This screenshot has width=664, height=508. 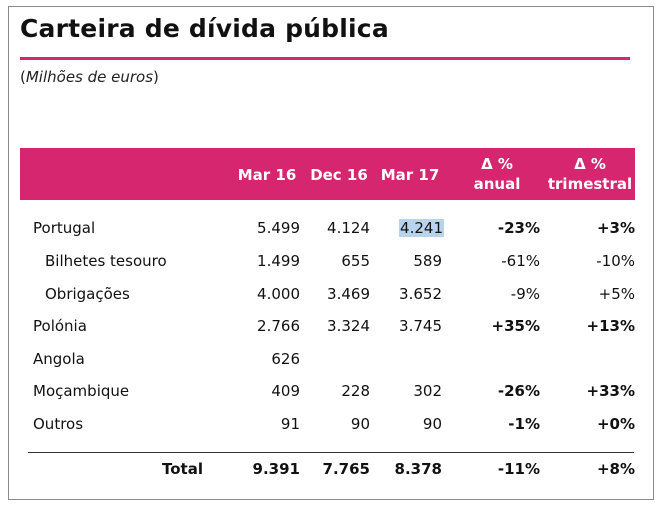 What do you see at coordinates (346, 469) in the screenshot?
I see `cell-total-dec16: 7.765` at bounding box center [346, 469].